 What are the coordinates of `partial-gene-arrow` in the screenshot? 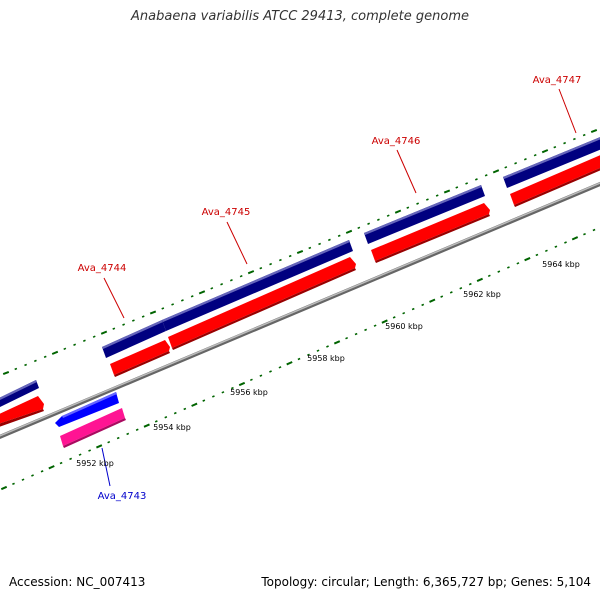 It's located at (22, 410).